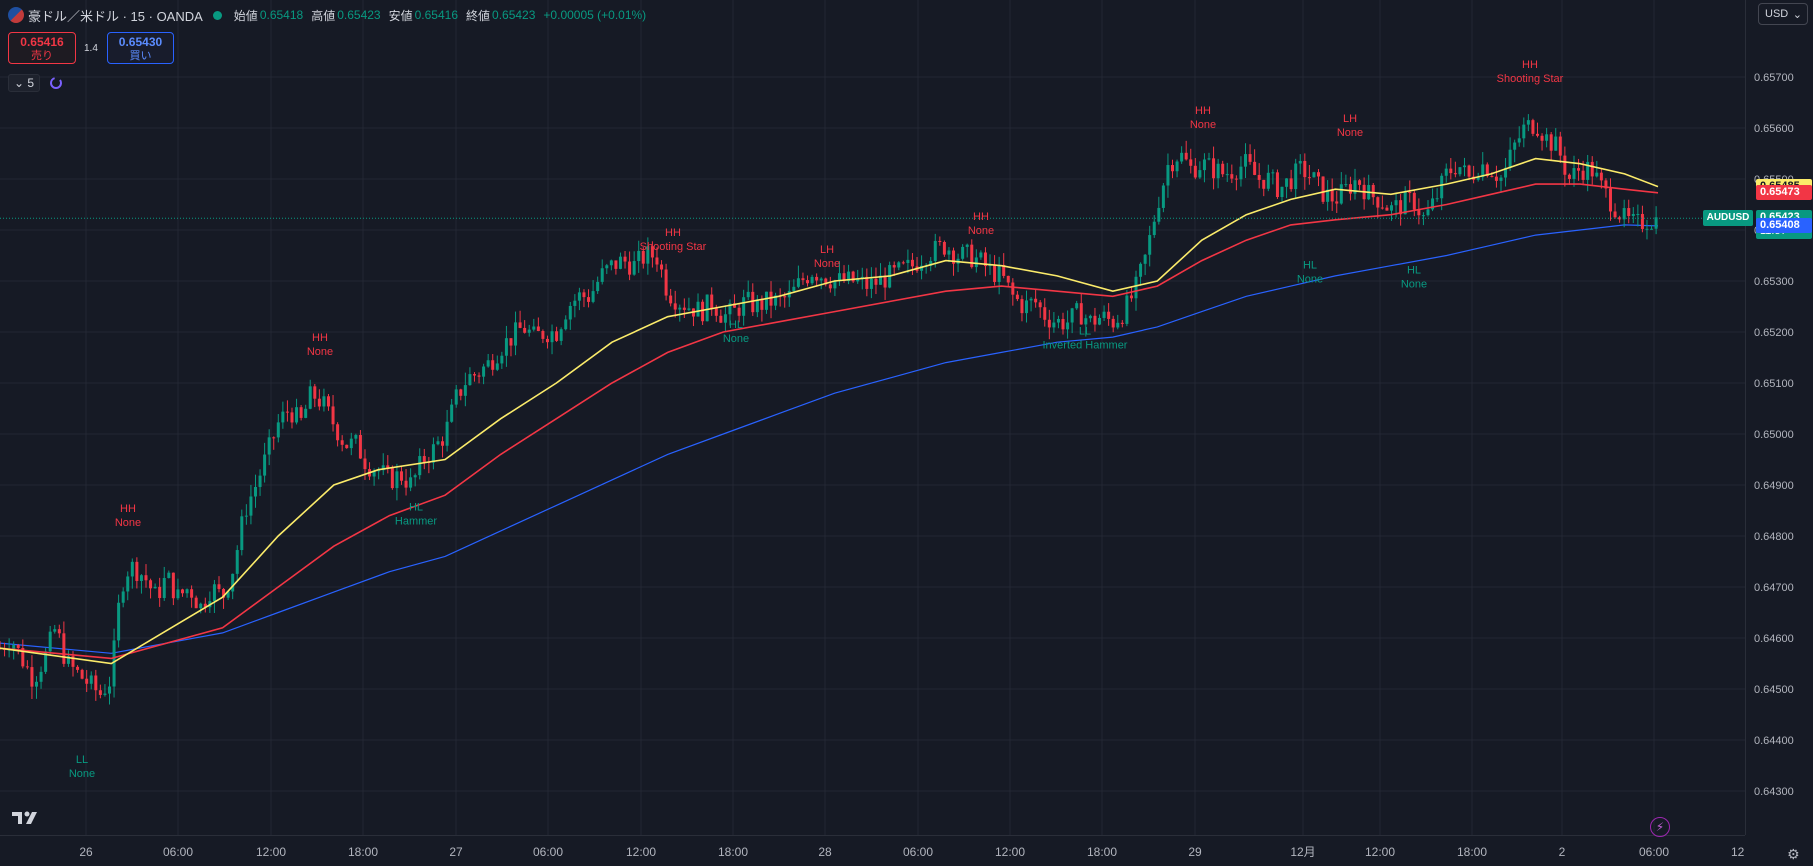 Image resolution: width=1813 pixels, height=866 pixels. Describe the element at coordinates (42, 48) in the screenshot. I see `sell-button: 0.65416 売り` at that location.